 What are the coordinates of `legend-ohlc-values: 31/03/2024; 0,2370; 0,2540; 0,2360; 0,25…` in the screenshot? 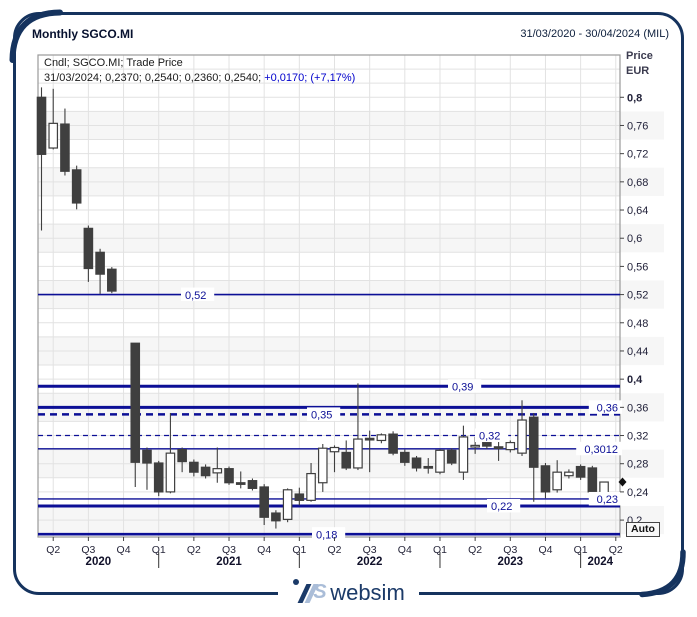 It's located at (154, 78).